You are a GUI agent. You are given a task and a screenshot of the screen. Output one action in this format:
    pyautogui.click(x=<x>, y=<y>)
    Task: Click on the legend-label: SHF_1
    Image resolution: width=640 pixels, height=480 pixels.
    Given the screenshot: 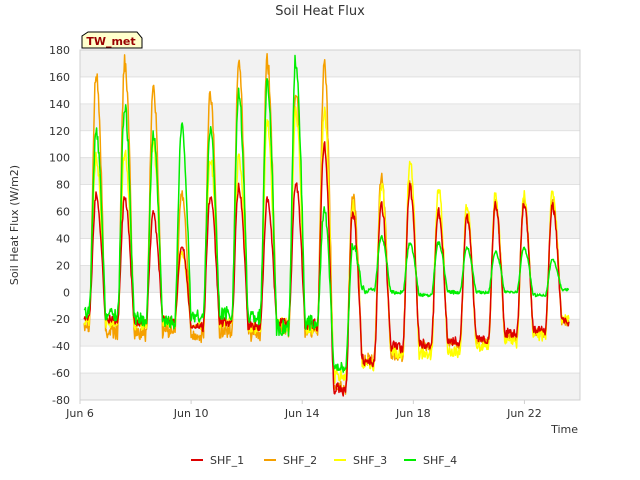 What is the action you would take?
    pyautogui.click(x=227, y=460)
    